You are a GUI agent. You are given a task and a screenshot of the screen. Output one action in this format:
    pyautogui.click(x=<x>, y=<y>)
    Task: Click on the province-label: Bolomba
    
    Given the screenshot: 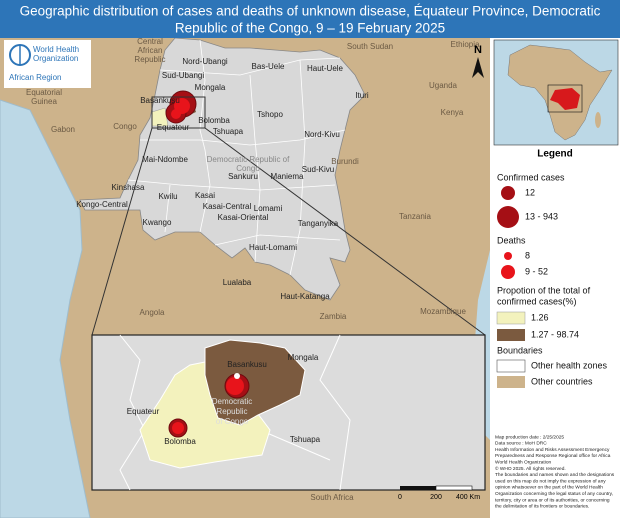 What is the action you would take?
    pyautogui.click(x=214, y=120)
    